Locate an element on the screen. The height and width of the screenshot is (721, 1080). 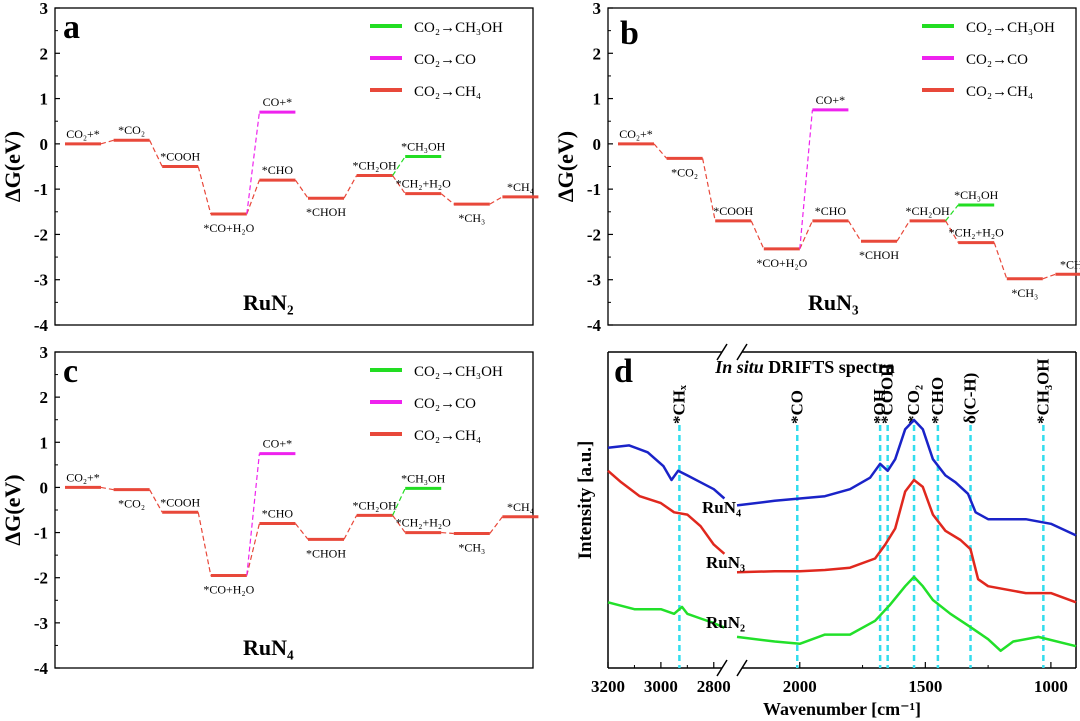
state-label: *CO₂ is located at coordinates (131, 504).